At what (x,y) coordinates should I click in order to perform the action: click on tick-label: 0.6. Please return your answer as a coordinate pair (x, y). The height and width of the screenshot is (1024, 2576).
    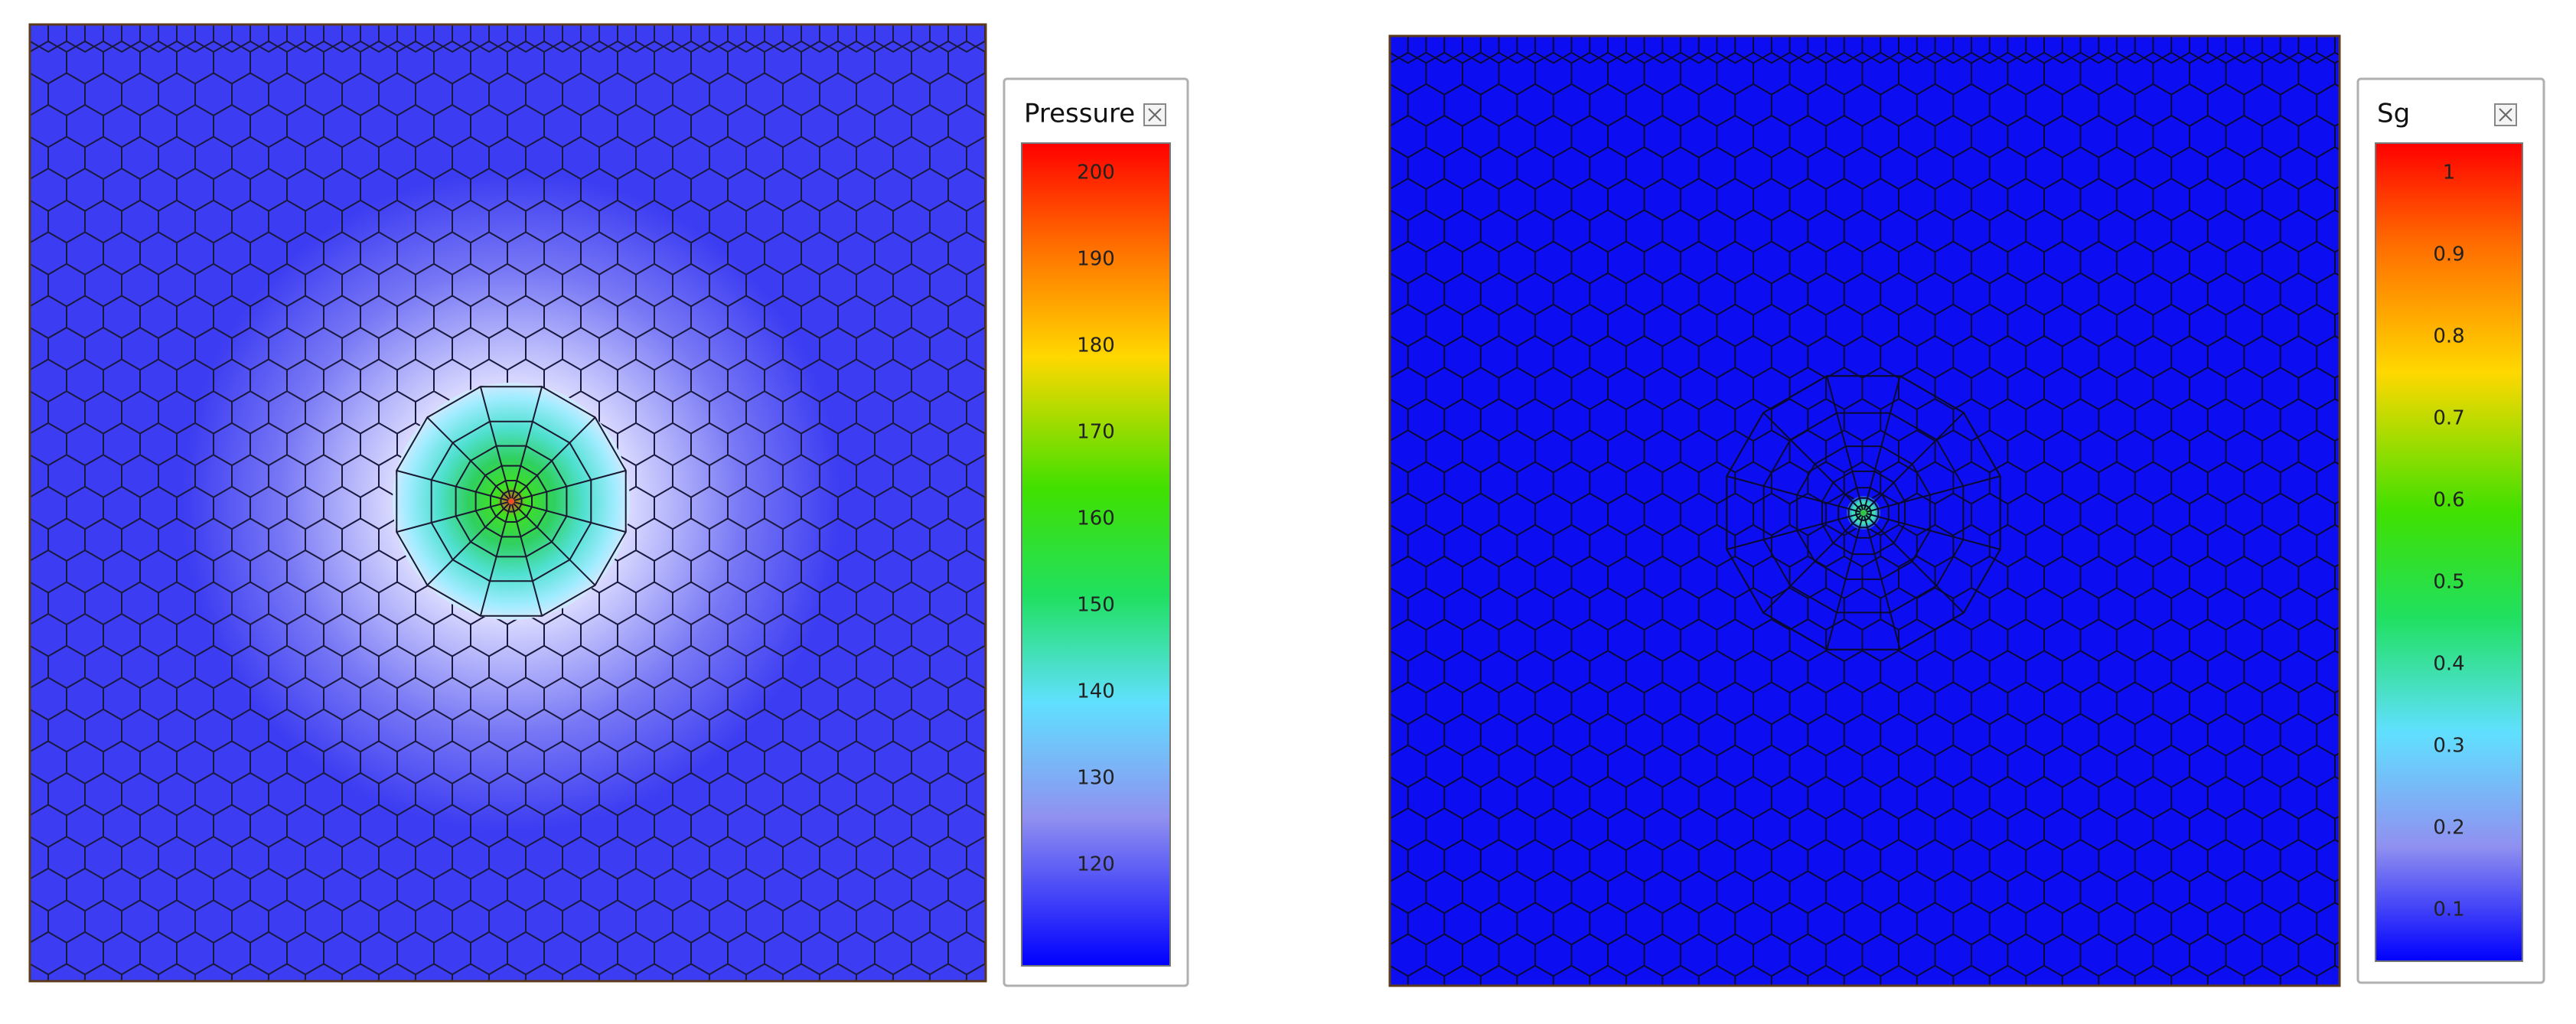
    Looking at the image, I should click on (2448, 500).